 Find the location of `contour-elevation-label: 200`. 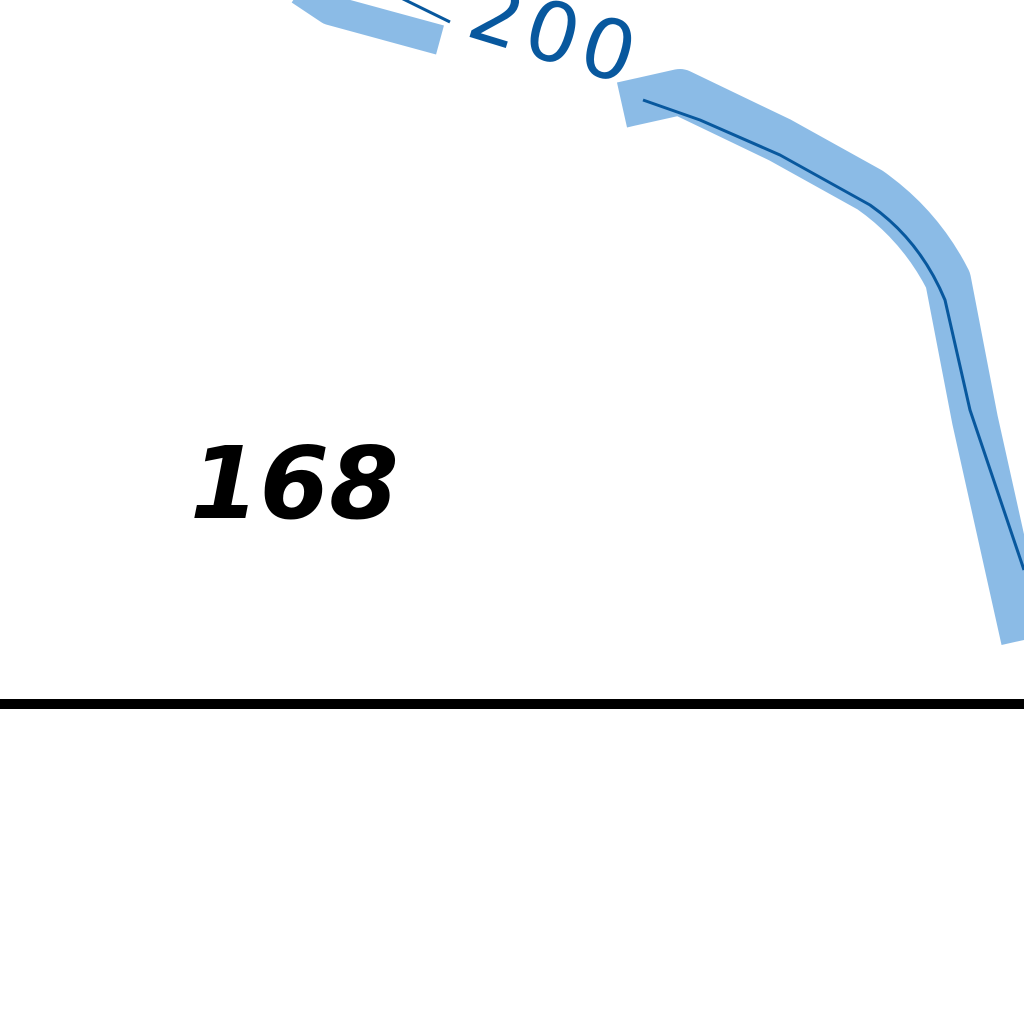

contour-elevation-label: 200 is located at coordinates (555, 52).